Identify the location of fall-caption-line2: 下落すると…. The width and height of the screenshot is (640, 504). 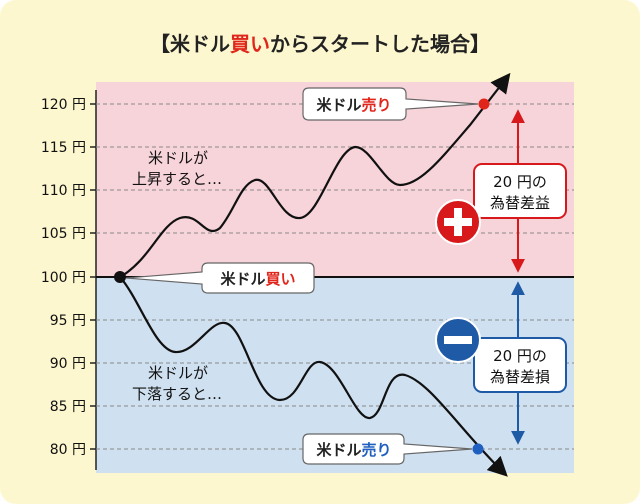
(177, 394).